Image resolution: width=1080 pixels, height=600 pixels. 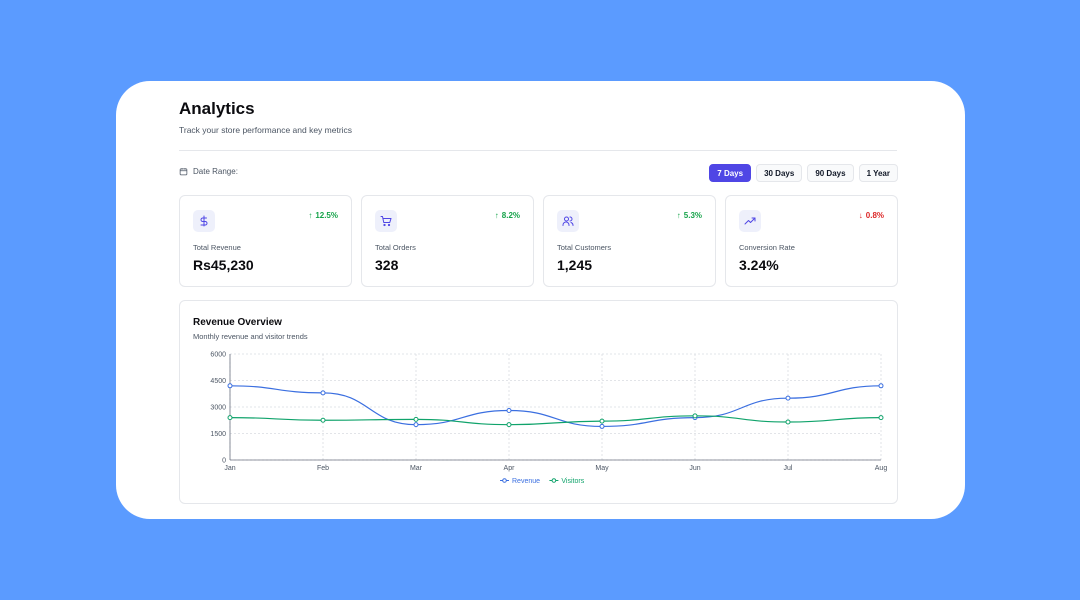 What do you see at coordinates (584, 247) in the screenshot?
I see `stat-label: Total Customers` at bounding box center [584, 247].